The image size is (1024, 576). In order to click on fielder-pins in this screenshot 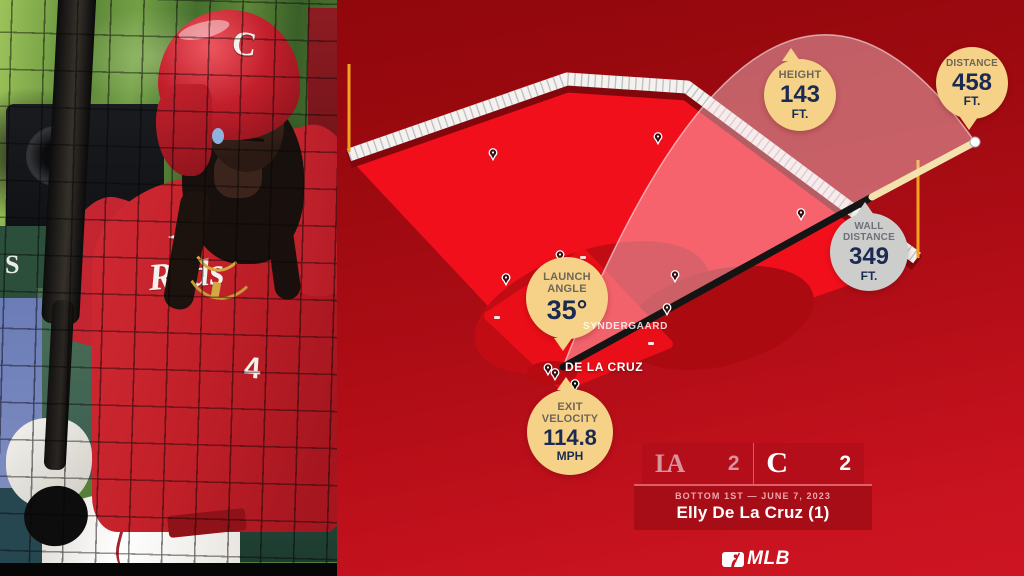, I will do `click(647, 262)`.